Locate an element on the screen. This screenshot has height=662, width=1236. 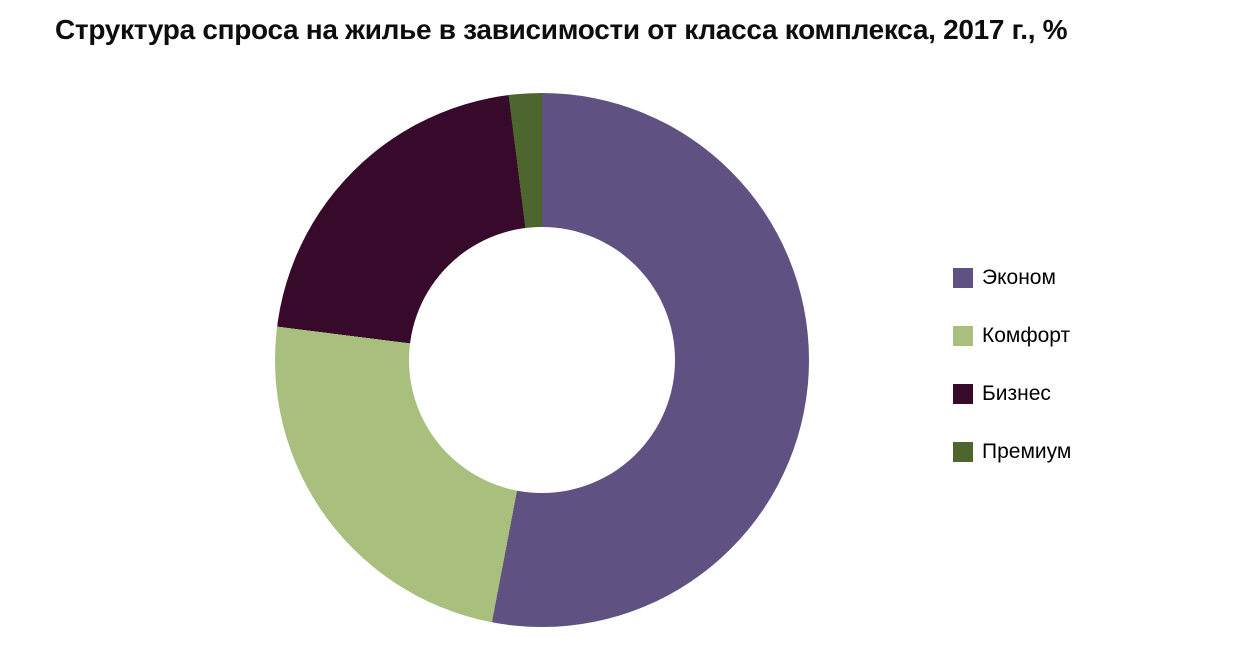
legend-swatch-ekonom is located at coordinates (963, 278).